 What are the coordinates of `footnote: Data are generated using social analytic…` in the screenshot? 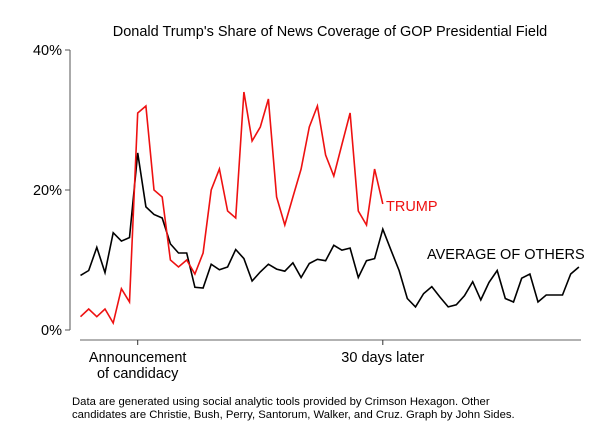 It's located at (337, 408).